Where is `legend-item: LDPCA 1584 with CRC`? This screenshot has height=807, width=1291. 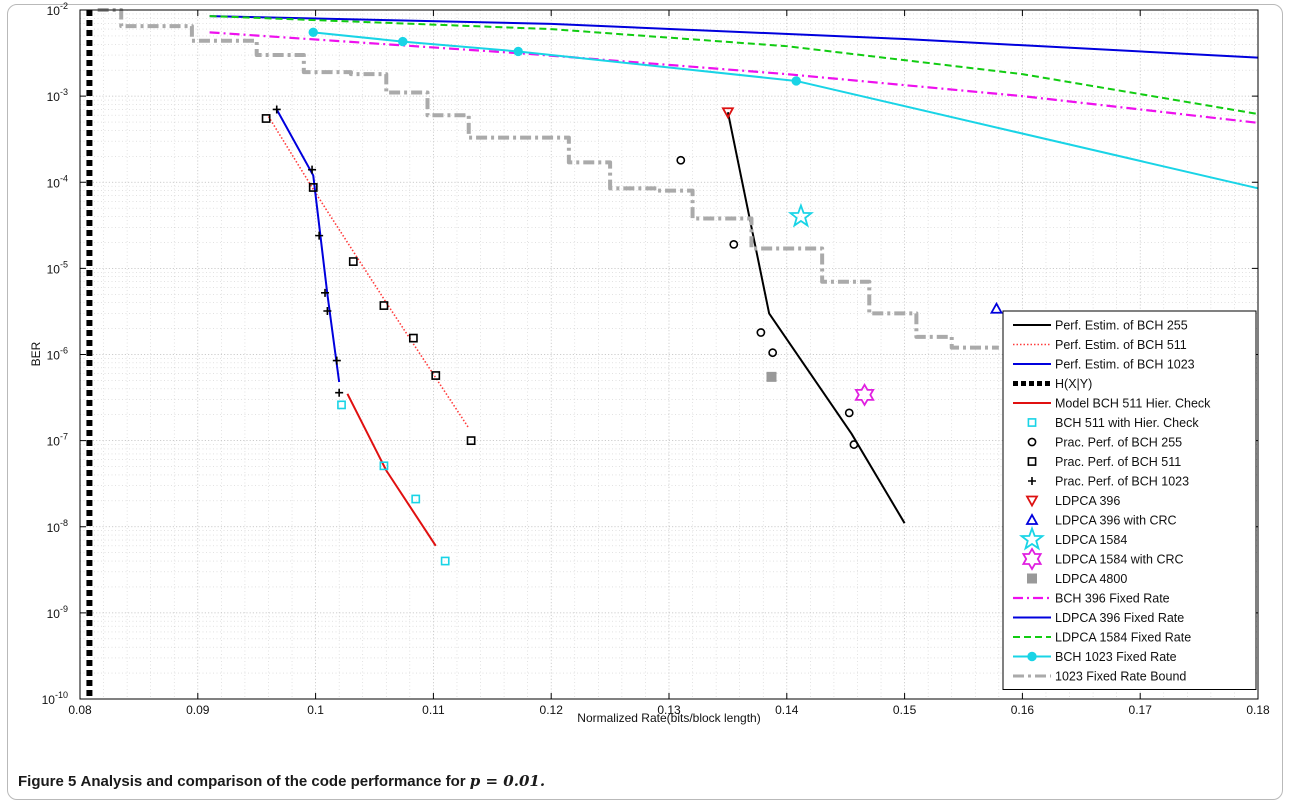
legend-item: LDPCA 1584 with CRC is located at coordinates (1102, 559).